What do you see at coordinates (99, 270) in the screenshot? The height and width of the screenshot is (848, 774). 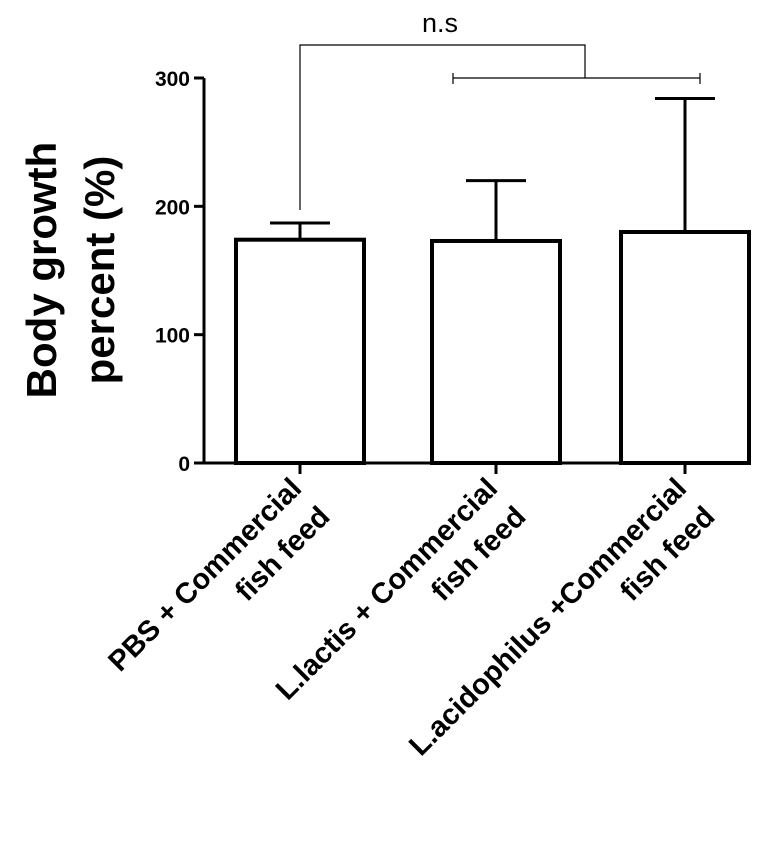 I see `y-axis-label-line-2: percent (%)` at bounding box center [99, 270].